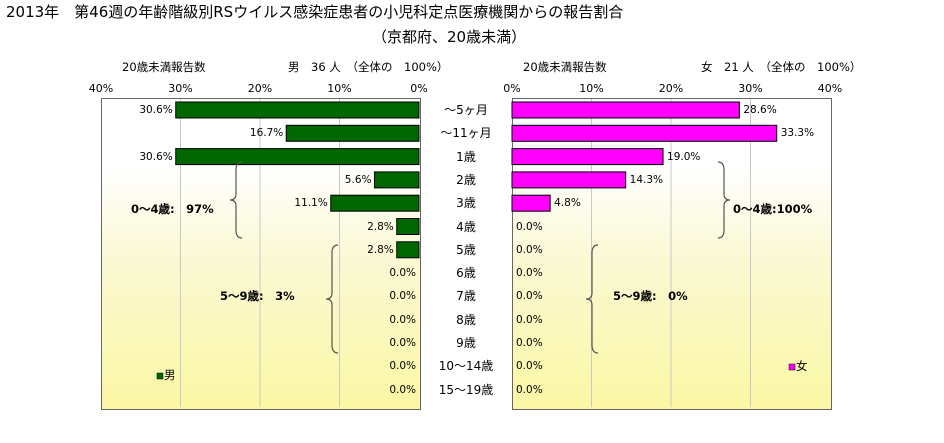 The image size is (944, 443). What do you see at coordinates (160, 376) in the screenshot?
I see `male-legend-swatch` at bounding box center [160, 376].